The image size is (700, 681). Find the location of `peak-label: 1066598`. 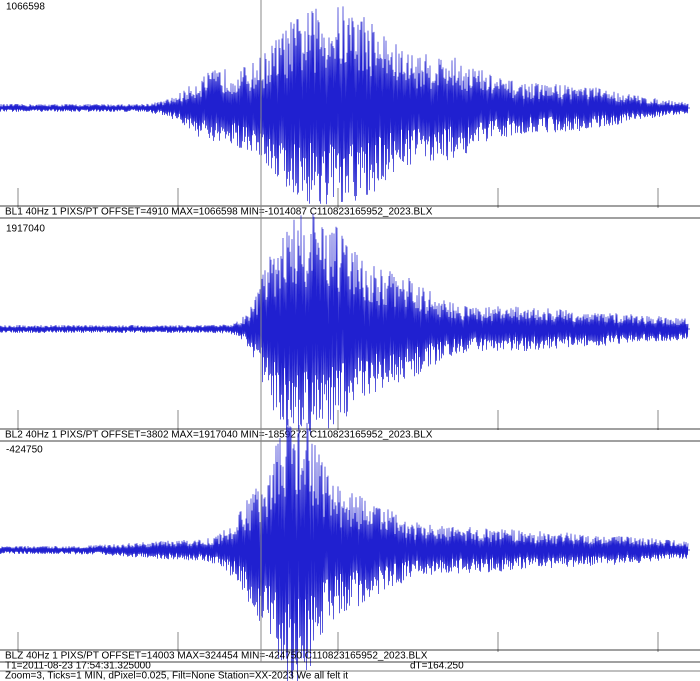

peak-label: 1066598 is located at coordinates (25, 7).